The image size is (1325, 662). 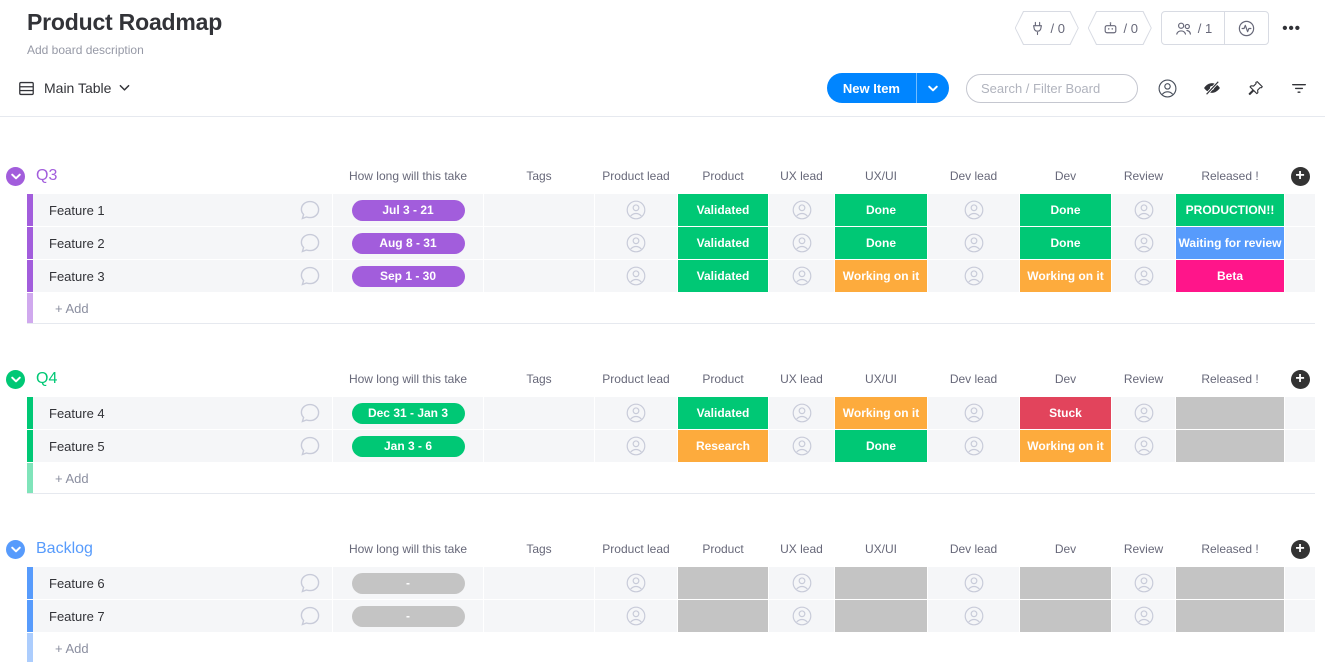 What do you see at coordinates (408, 210) in the screenshot?
I see `timeline-cell: Jul 3 - 21` at bounding box center [408, 210].